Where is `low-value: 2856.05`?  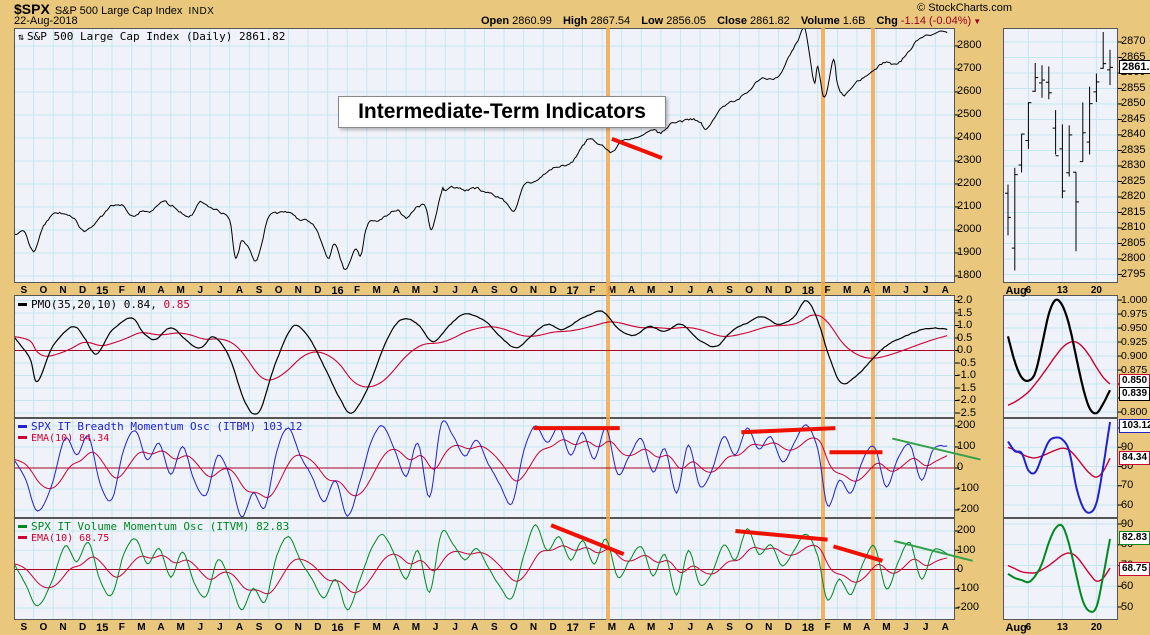
low-value: 2856.05 is located at coordinates (686, 21).